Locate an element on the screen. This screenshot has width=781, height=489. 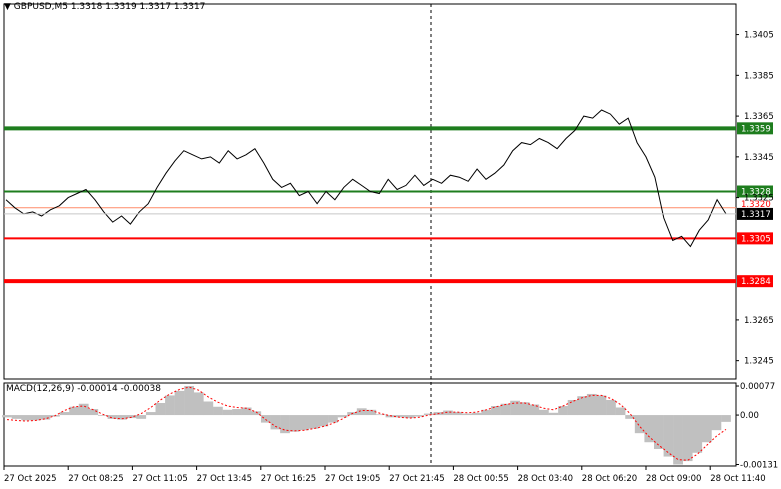
level-label-bg-1.3328 is located at coordinates (755, 191).